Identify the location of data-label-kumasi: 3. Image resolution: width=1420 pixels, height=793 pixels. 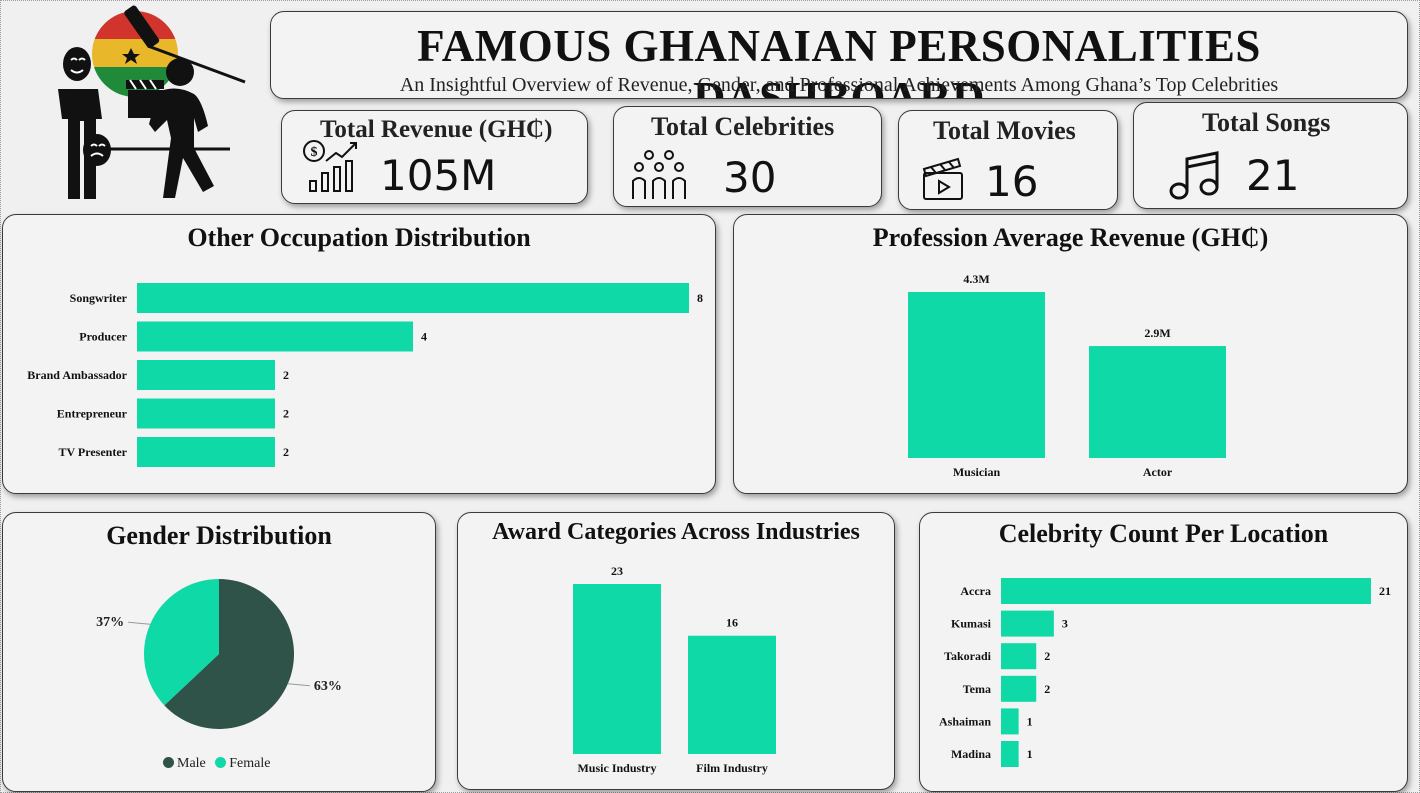
(1065, 624).